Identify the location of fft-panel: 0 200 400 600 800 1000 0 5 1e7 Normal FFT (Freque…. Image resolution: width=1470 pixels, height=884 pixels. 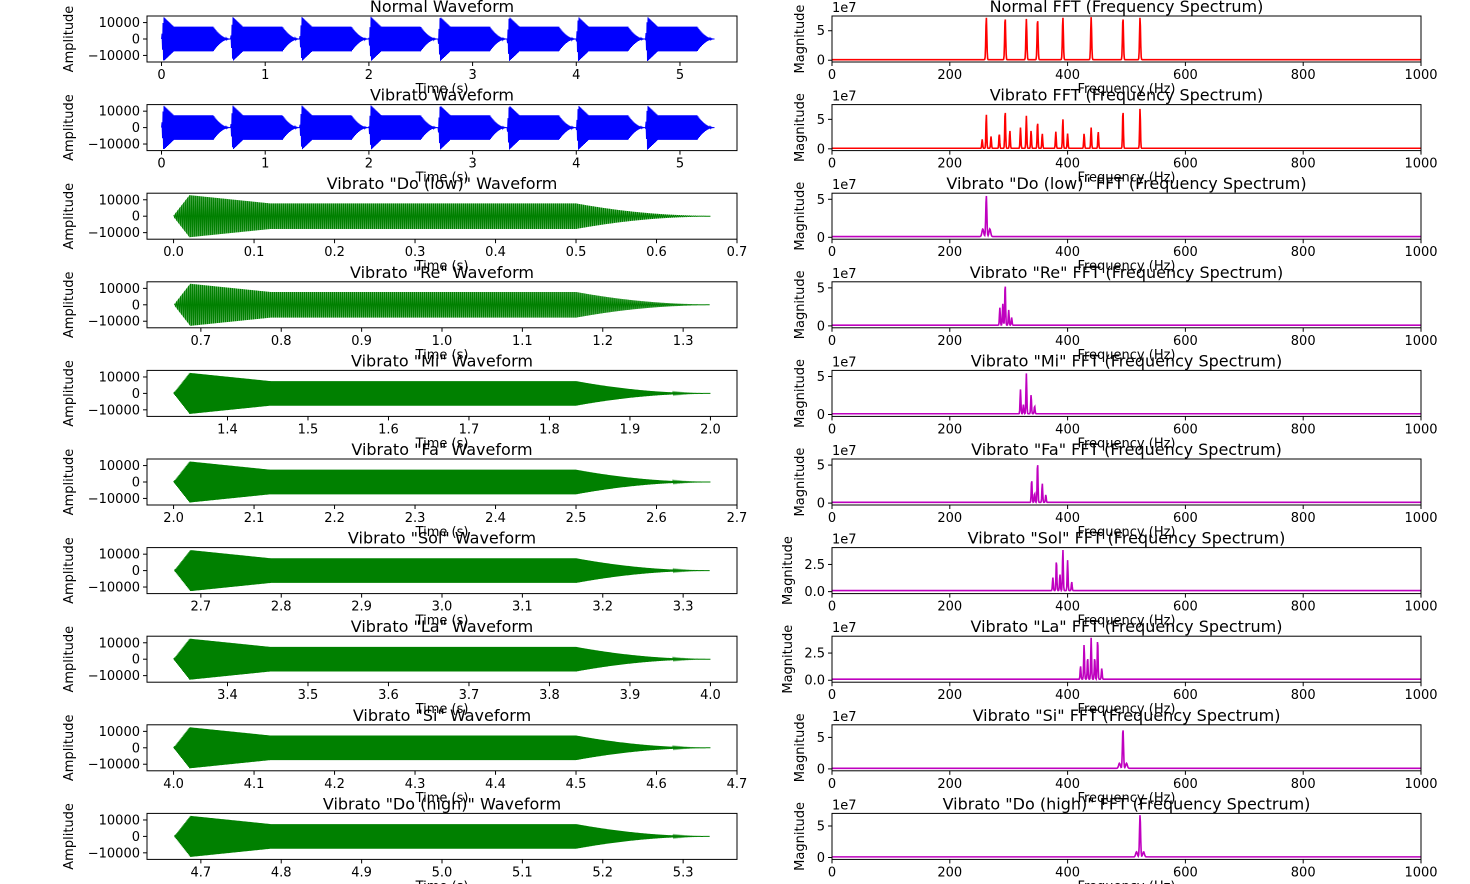
(1115, 48).